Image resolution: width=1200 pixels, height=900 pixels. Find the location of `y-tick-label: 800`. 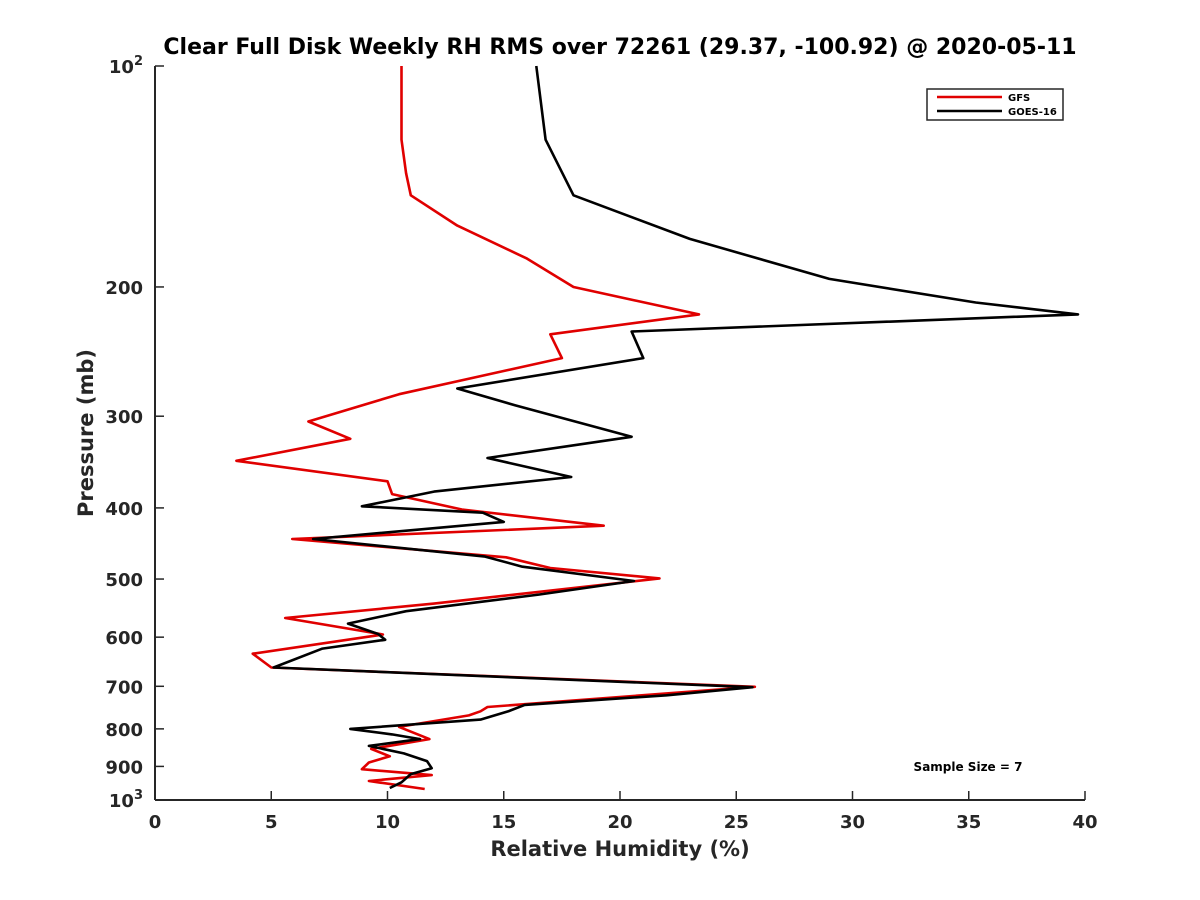

y-tick-label: 800 is located at coordinates (124, 730).